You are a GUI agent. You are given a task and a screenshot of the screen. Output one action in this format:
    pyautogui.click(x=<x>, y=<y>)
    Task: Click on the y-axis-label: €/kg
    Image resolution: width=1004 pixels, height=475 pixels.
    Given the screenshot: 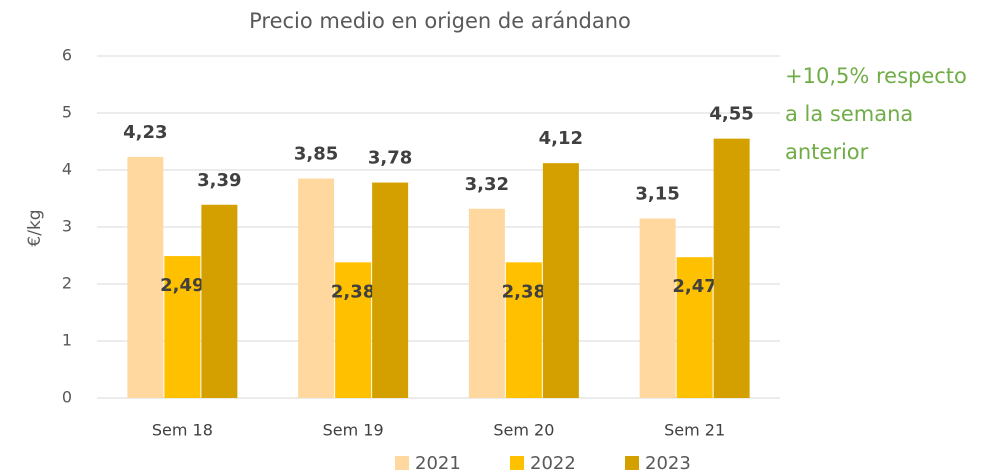 What is the action you would take?
    pyautogui.click(x=35, y=227)
    